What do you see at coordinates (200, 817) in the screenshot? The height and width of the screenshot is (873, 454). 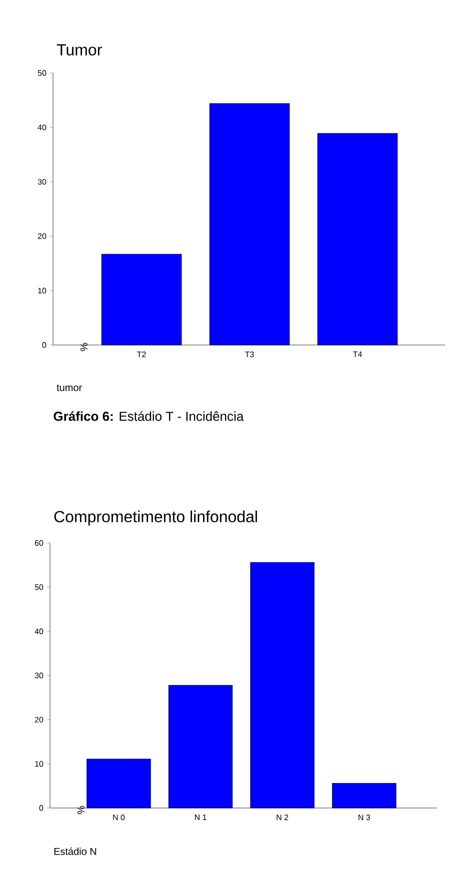 I see `x-tick-label: N 1` at bounding box center [200, 817].